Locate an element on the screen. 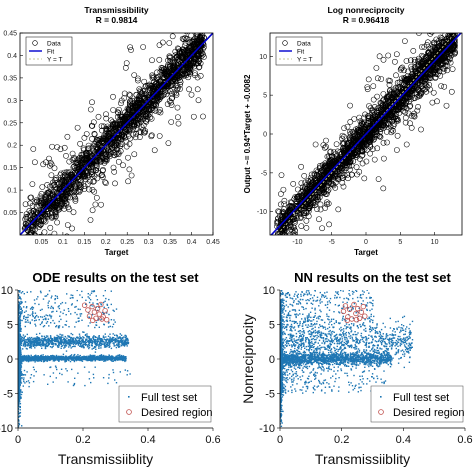 Image resolution: width=474 pixels, height=474 pixels. legend-marker-data is located at coordinates (35, 43).